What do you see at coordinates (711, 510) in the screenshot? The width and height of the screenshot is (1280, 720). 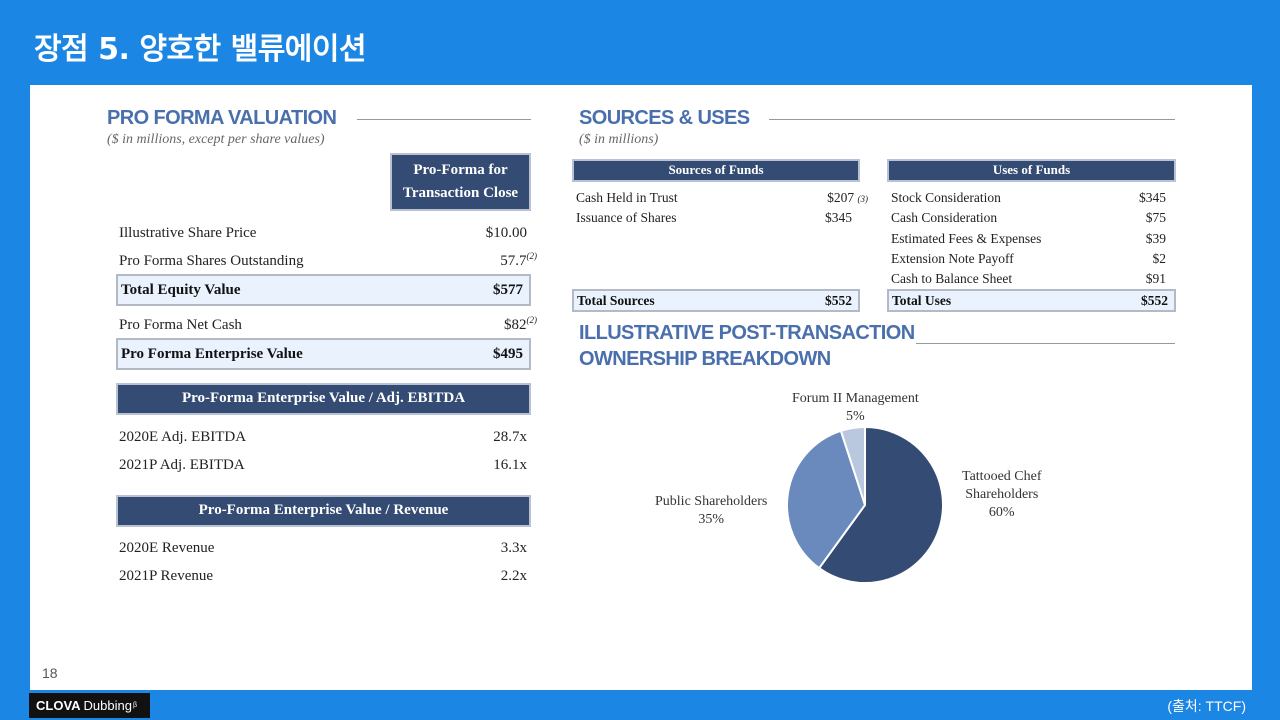 I see `pie-label-public: Public Shareholders 35%` at bounding box center [711, 510].